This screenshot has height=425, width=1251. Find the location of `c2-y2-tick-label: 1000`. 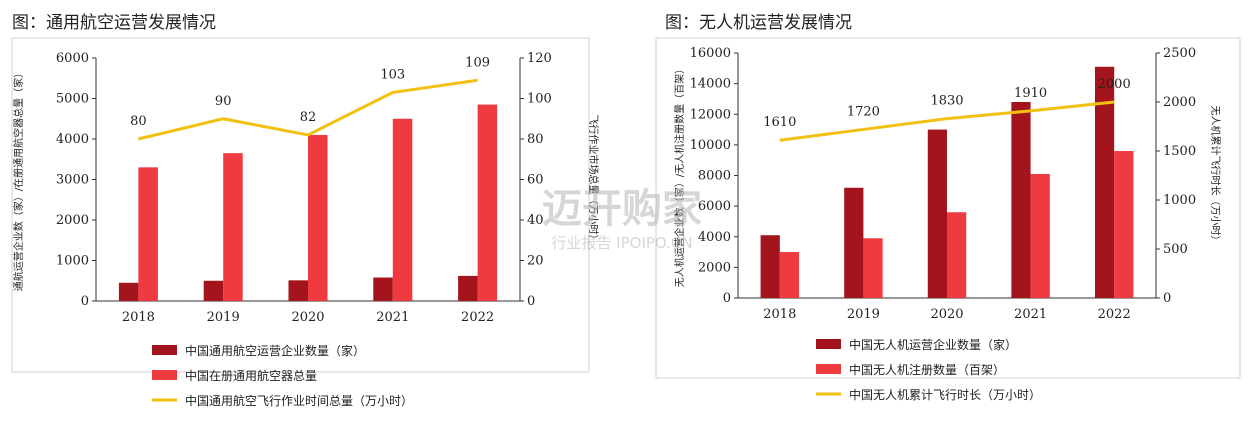

c2-y2-tick-label: 1000 is located at coordinates (1179, 200).